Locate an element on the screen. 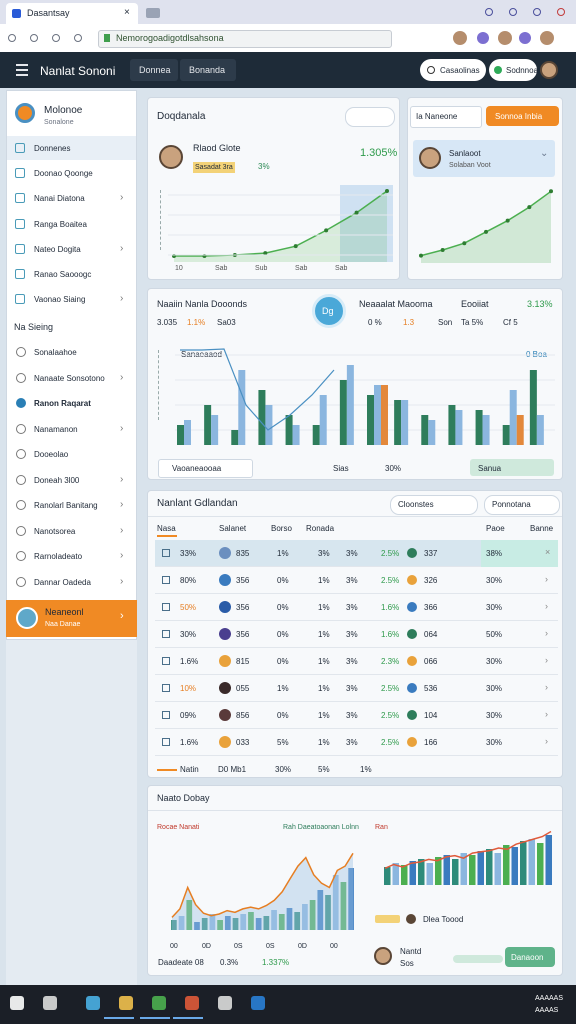 The image size is (576, 1024). search-pill is located at coordinates (453, 70).